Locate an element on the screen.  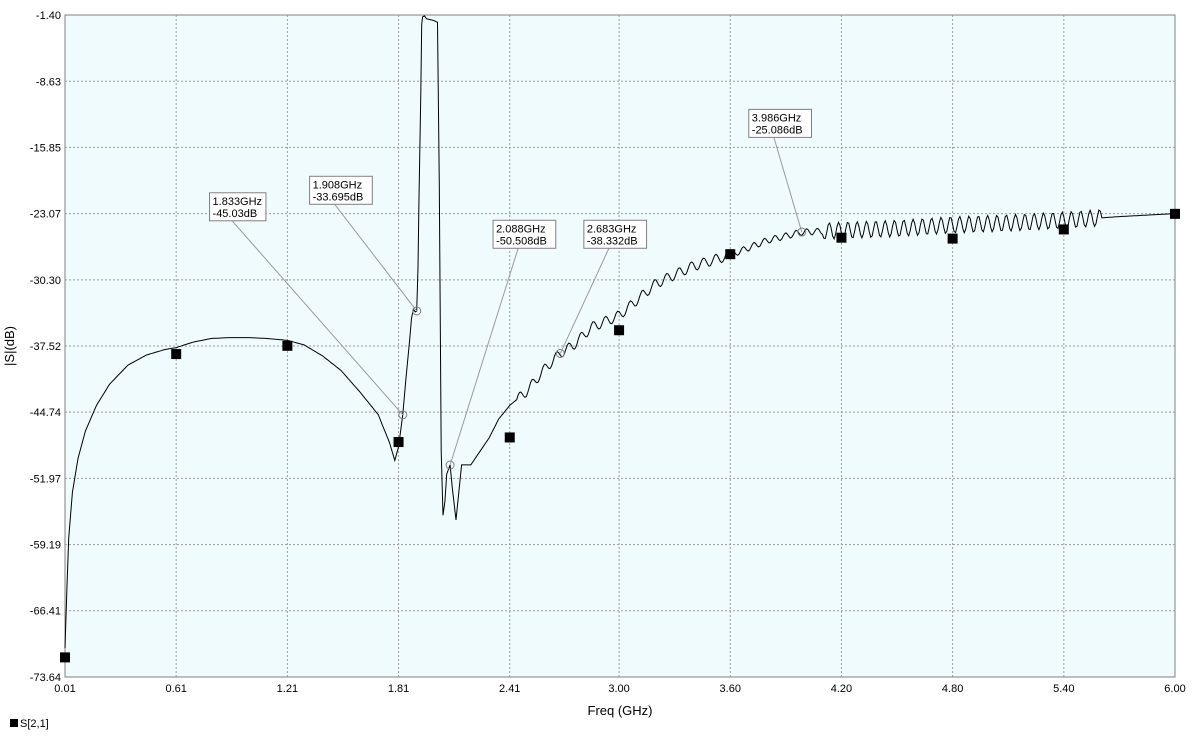
legend-label-s21: S[2,1] is located at coordinates (34, 724).